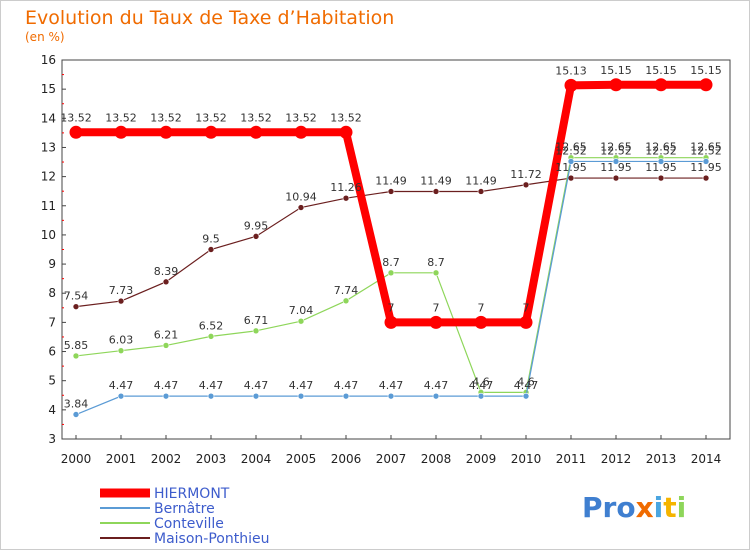 This screenshot has width=750, height=550. Describe the element at coordinates (48, 89) in the screenshot. I see `y-tick-label: 15` at that location.